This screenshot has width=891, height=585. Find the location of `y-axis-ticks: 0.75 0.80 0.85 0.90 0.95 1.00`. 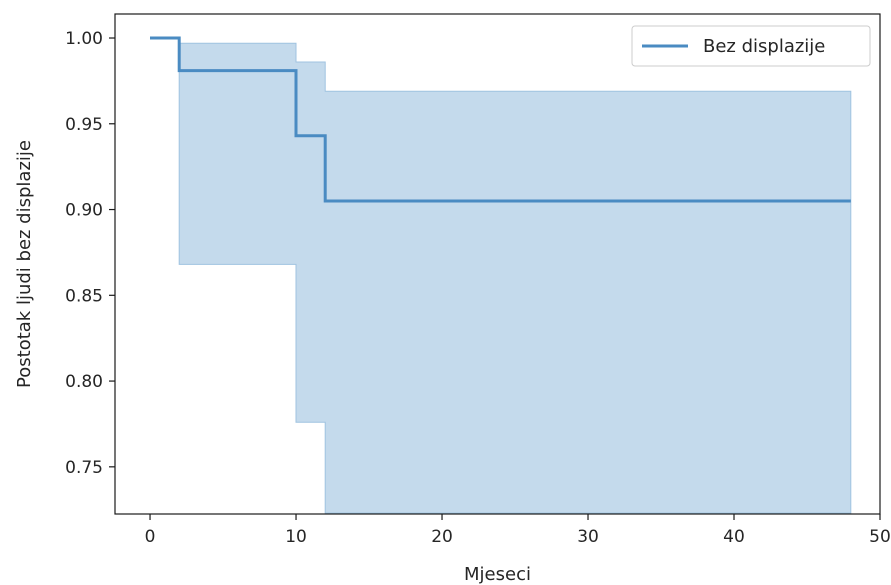

y-axis-ticks: 0.75 0.80 0.85 0.90 0.95 1.00 is located at coordinates (90, 253).